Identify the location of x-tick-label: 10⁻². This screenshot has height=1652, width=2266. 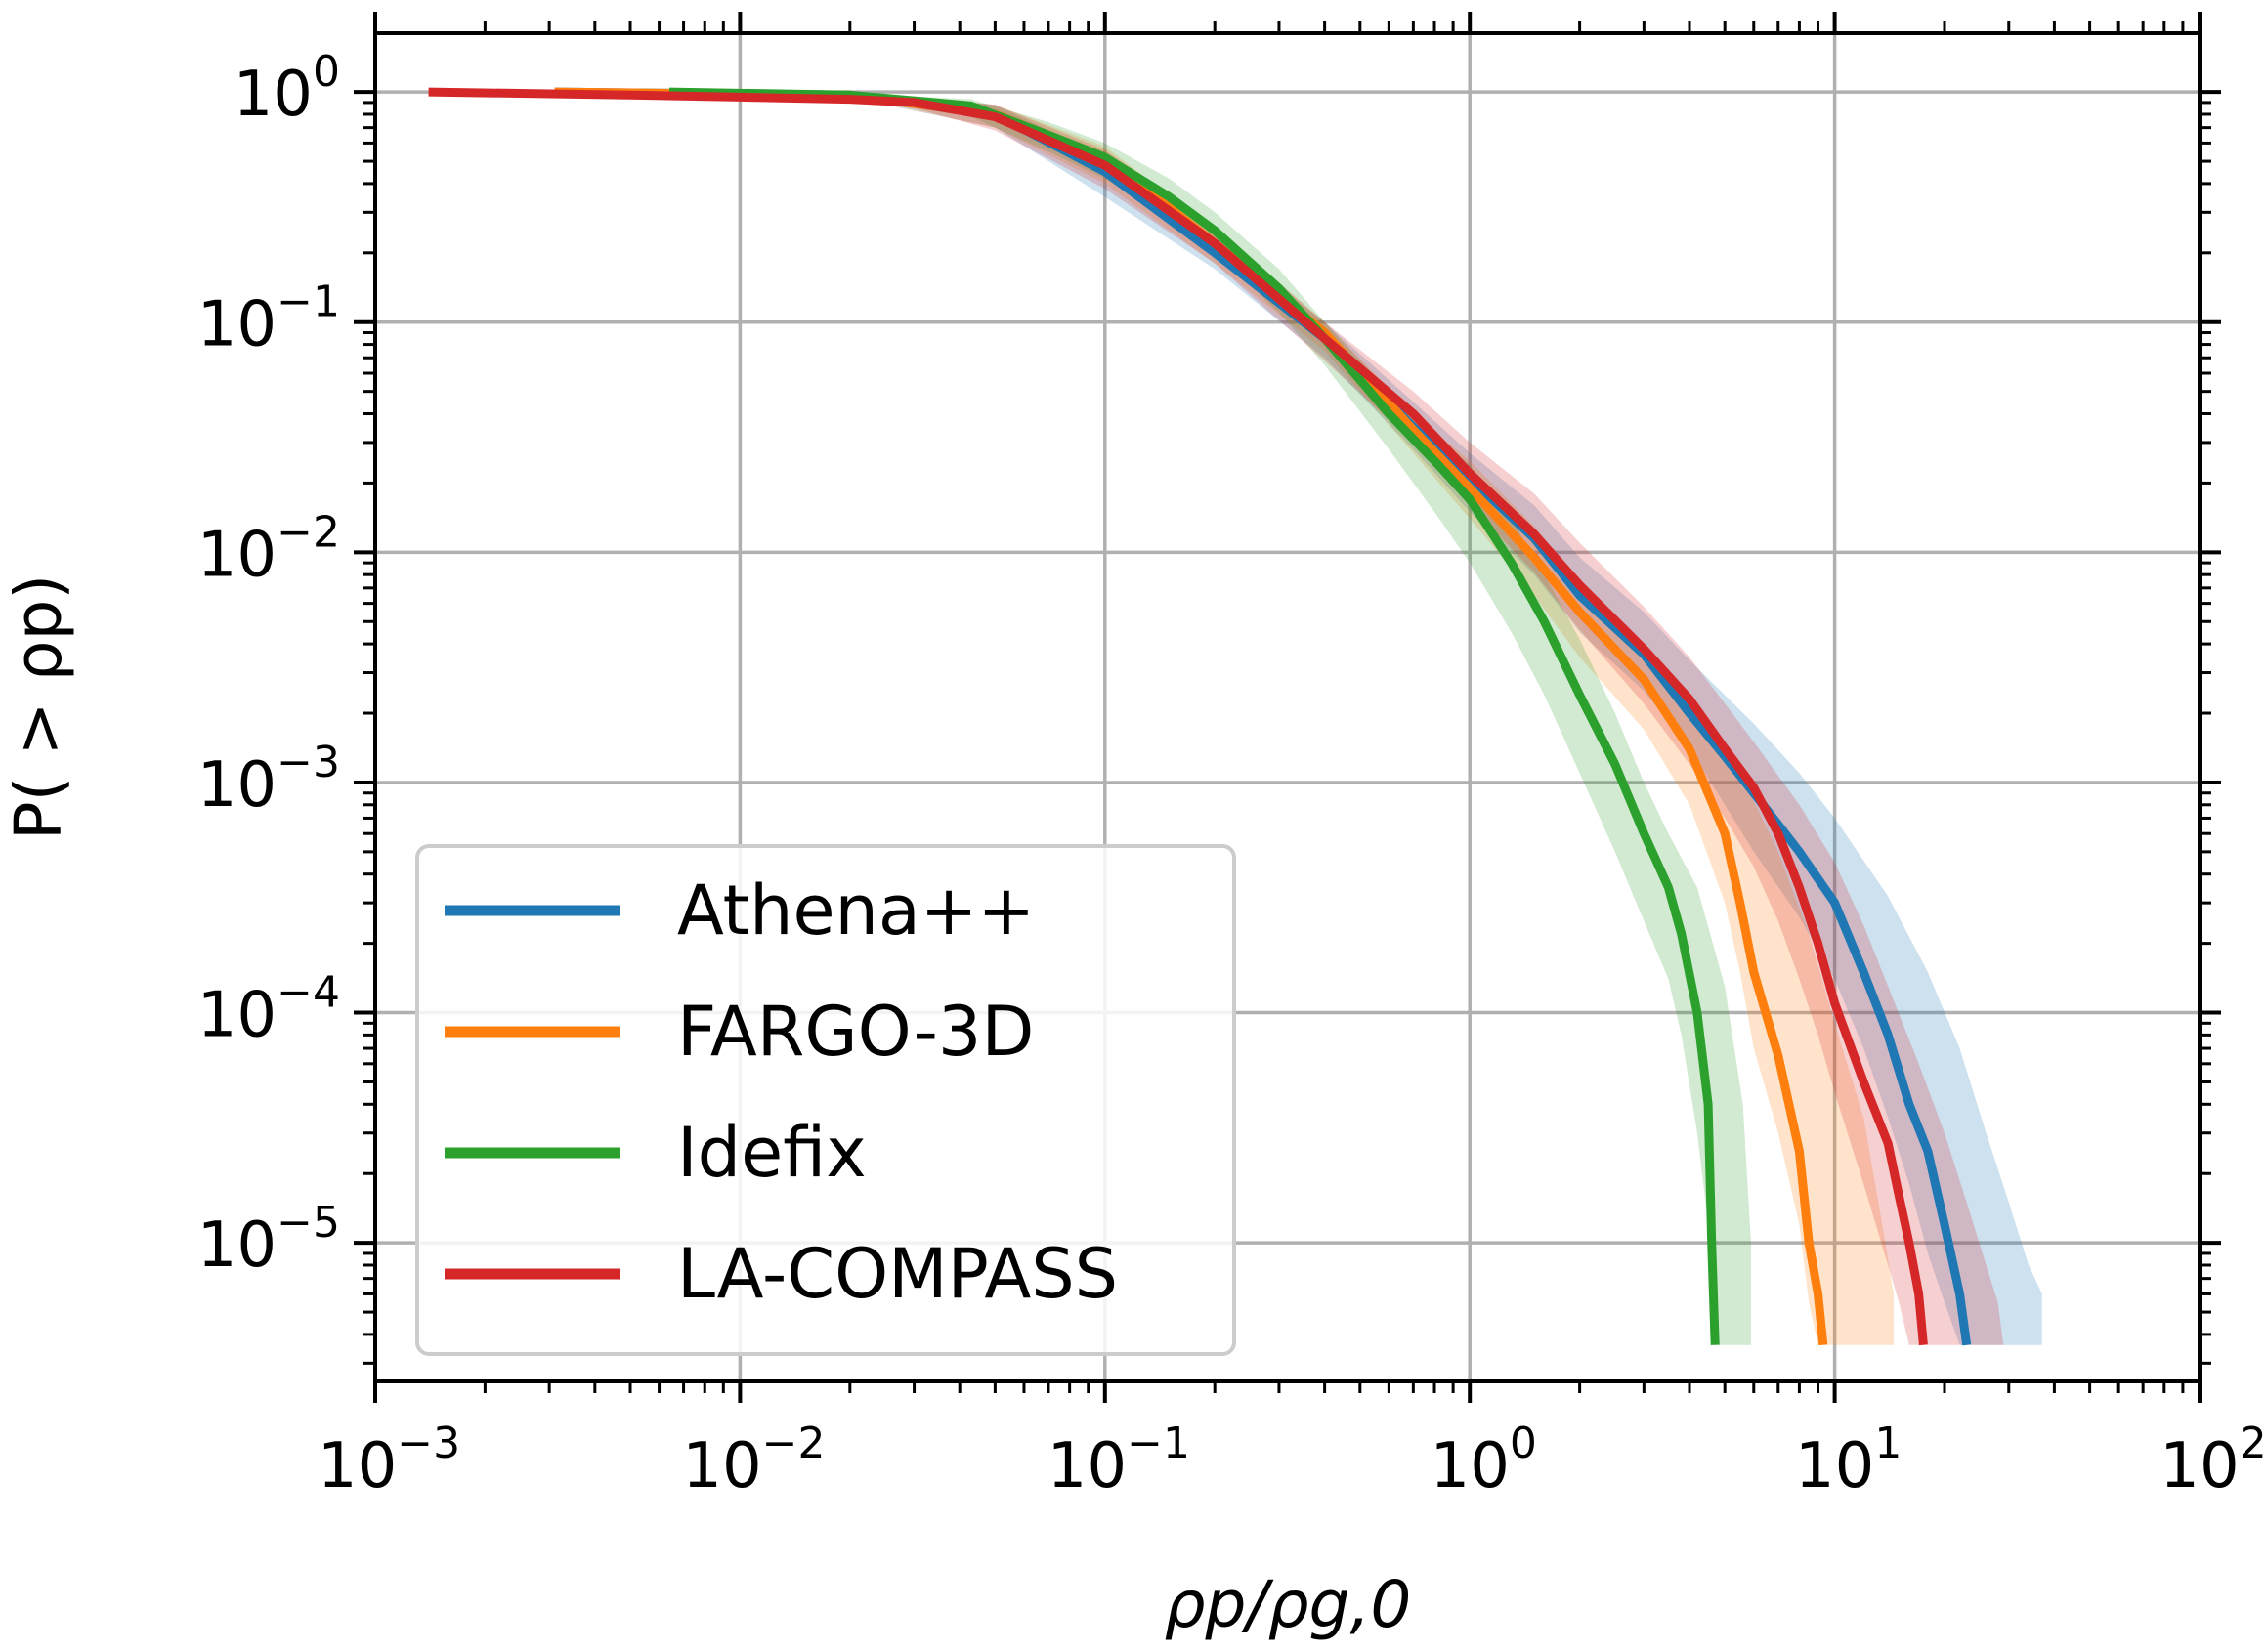
(754, 1461).